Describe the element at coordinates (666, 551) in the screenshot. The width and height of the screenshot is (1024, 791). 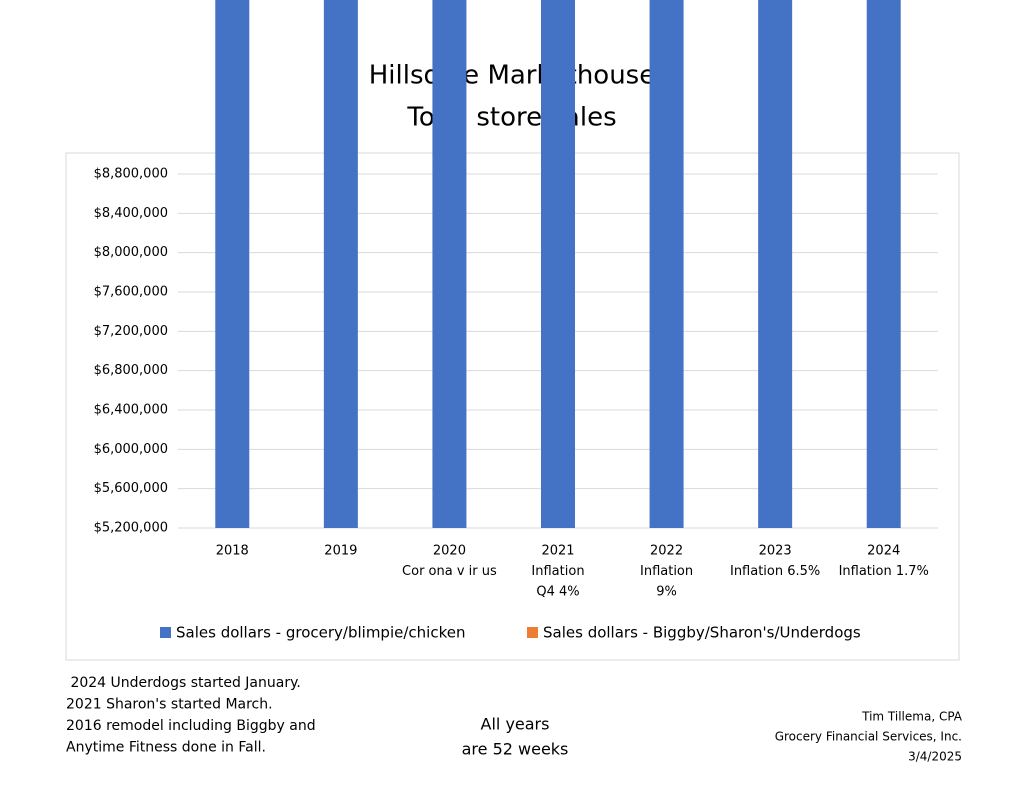
I see `x-tick-label: 2022` at that location.